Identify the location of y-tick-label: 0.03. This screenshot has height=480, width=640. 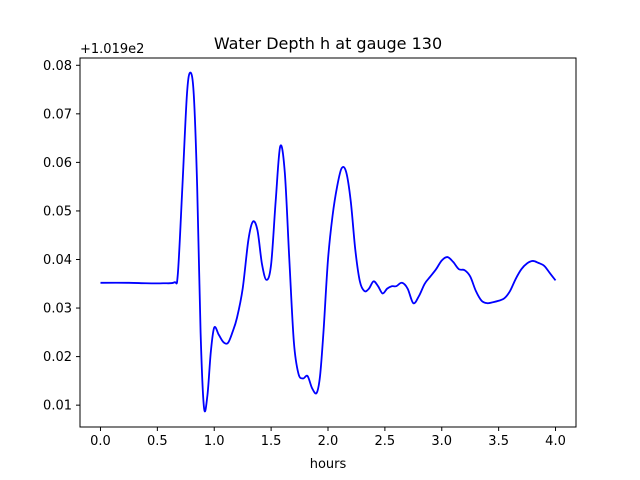
(57, 309).